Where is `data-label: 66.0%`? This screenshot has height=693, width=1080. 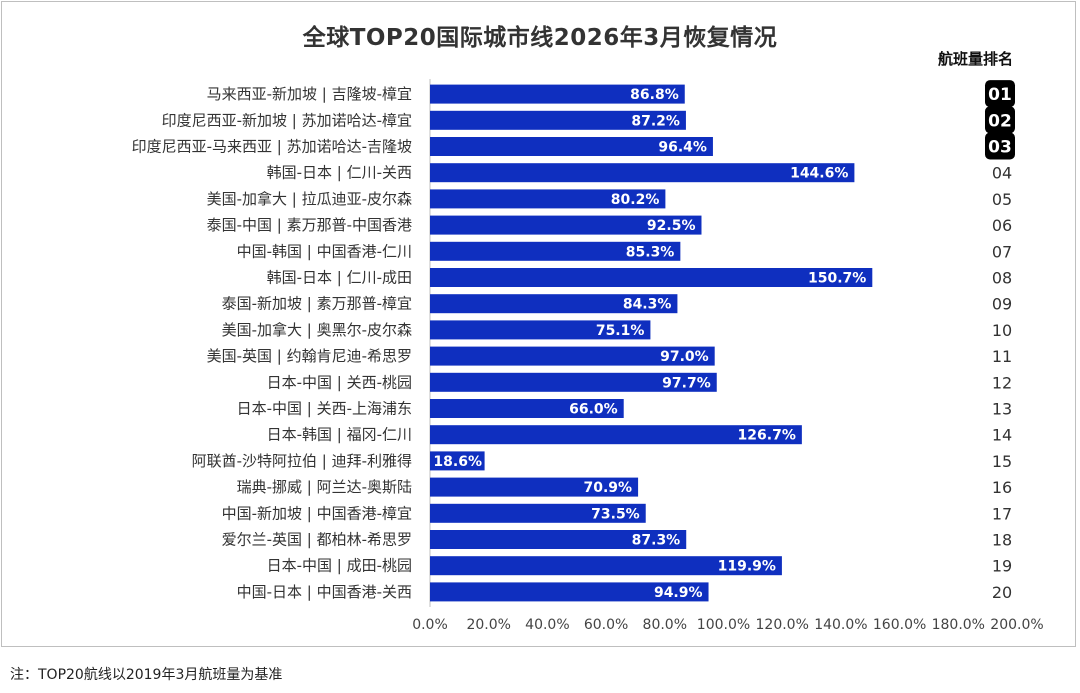 data-label: 66.0% is located at coordinates (593, 410).